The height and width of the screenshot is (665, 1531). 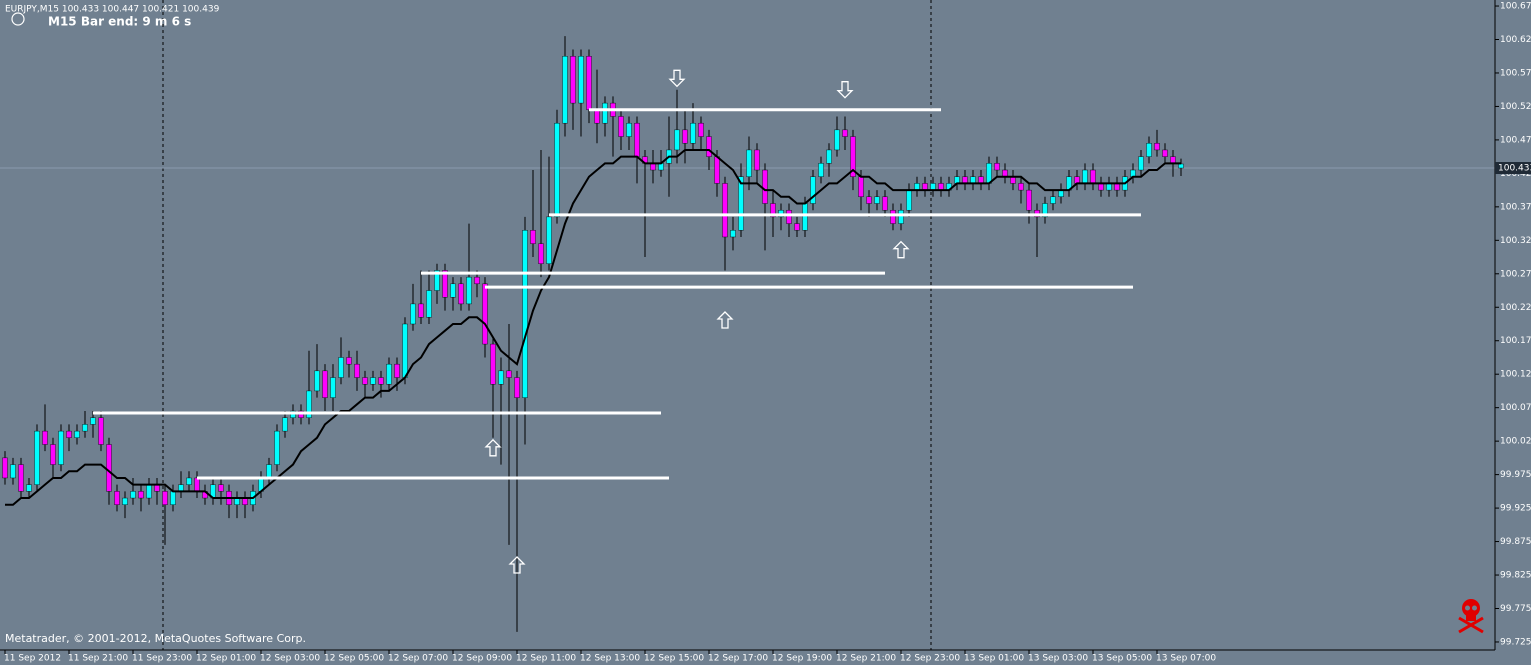 What do you see at coordinates (1058, 659) in the screenshot?
I see `x-tick-label: 13 Sep 03:00` at bounding box center [1058, 659].